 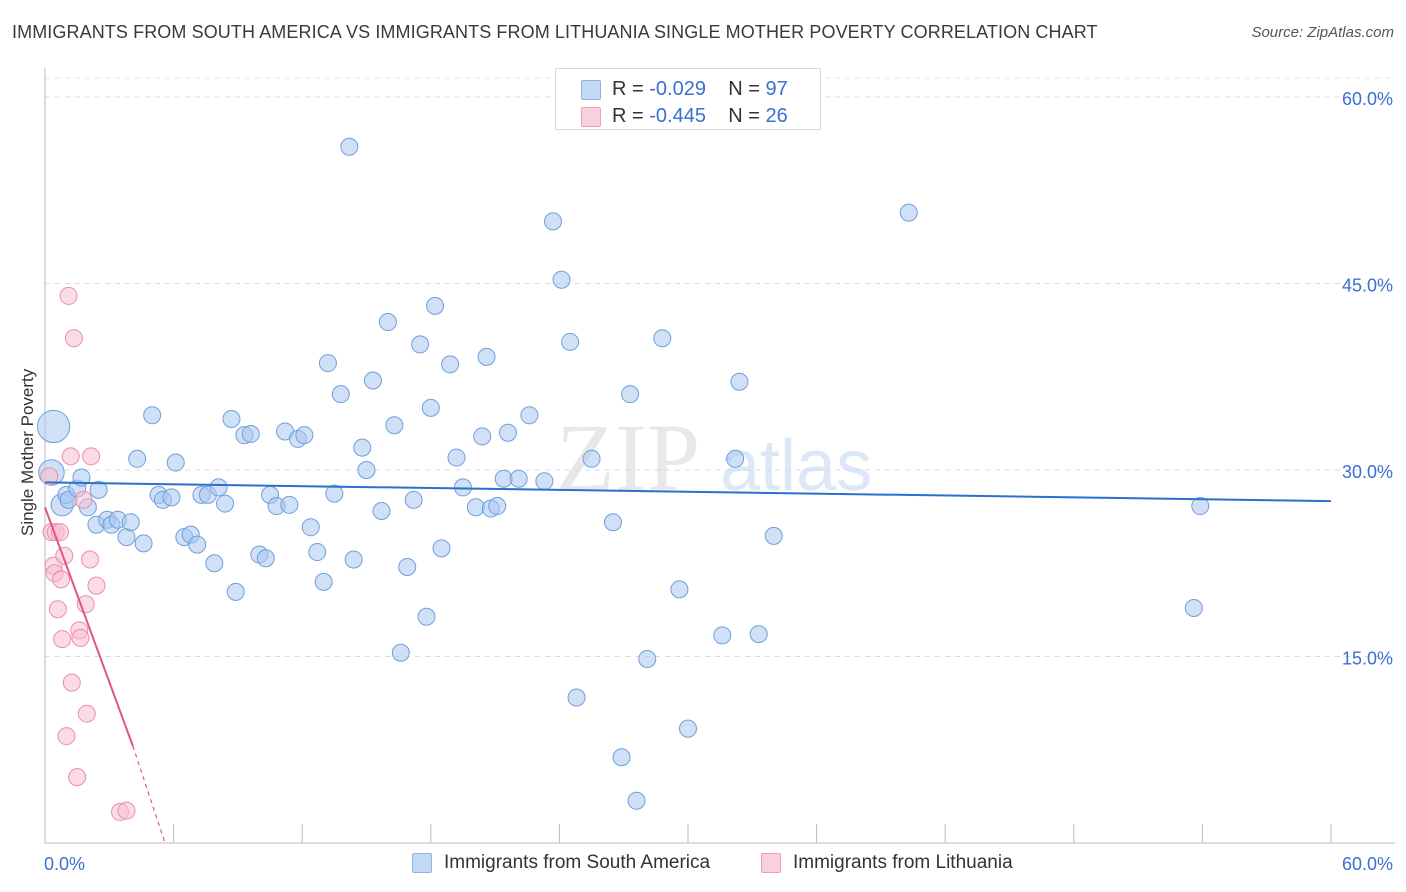 What do you see at coordinates (744, 115) in the screenshot?
I see `n-label: N =` at bounding box center [744, 115].